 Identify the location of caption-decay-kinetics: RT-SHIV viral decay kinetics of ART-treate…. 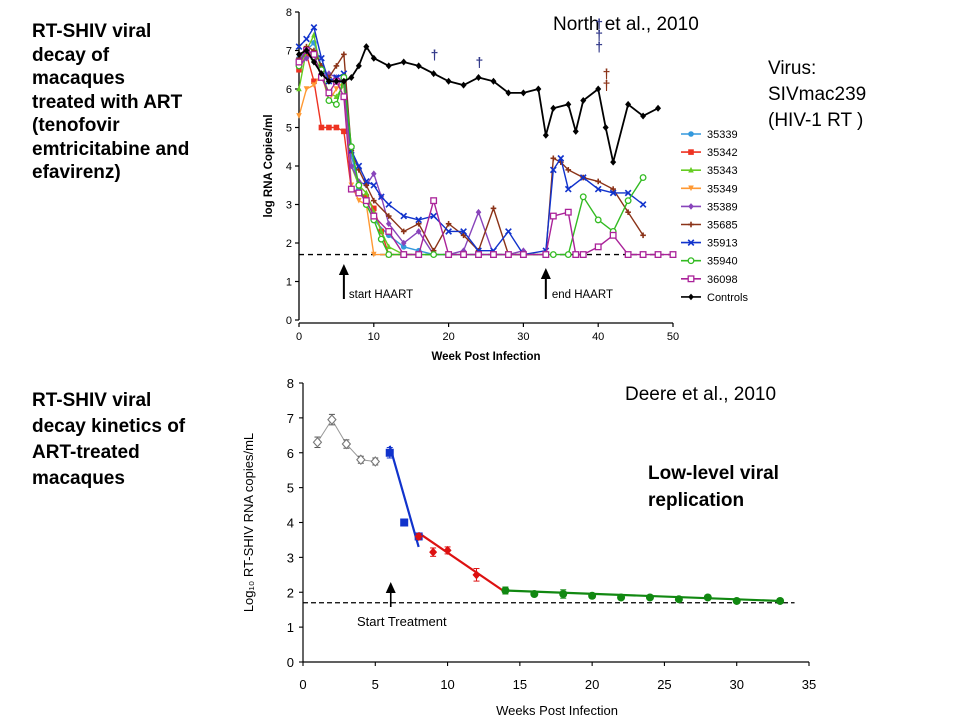
(147, 440).